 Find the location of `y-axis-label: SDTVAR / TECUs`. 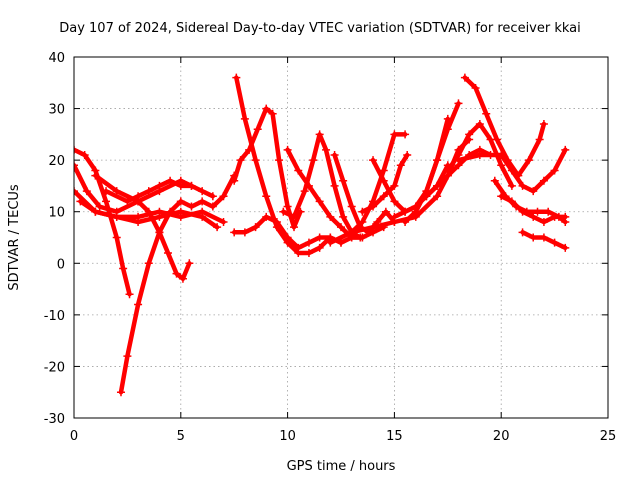

y-axis-label: SDTVAR / TECUs is located at coordinates (14, 237).